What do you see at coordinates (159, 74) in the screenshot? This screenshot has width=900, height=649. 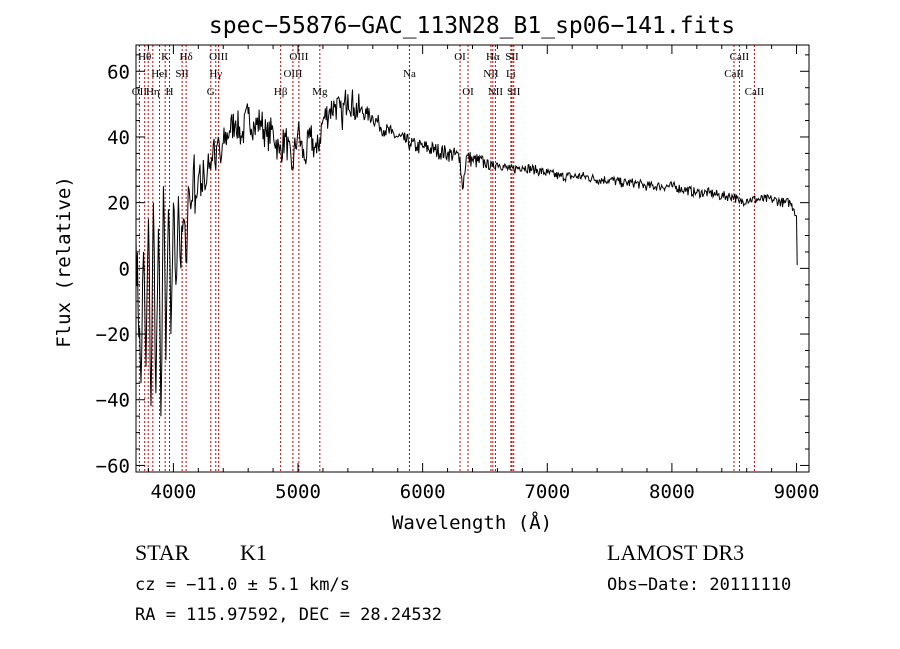 I see `line-marker-label: HeI` at bounding box center [159, 74].